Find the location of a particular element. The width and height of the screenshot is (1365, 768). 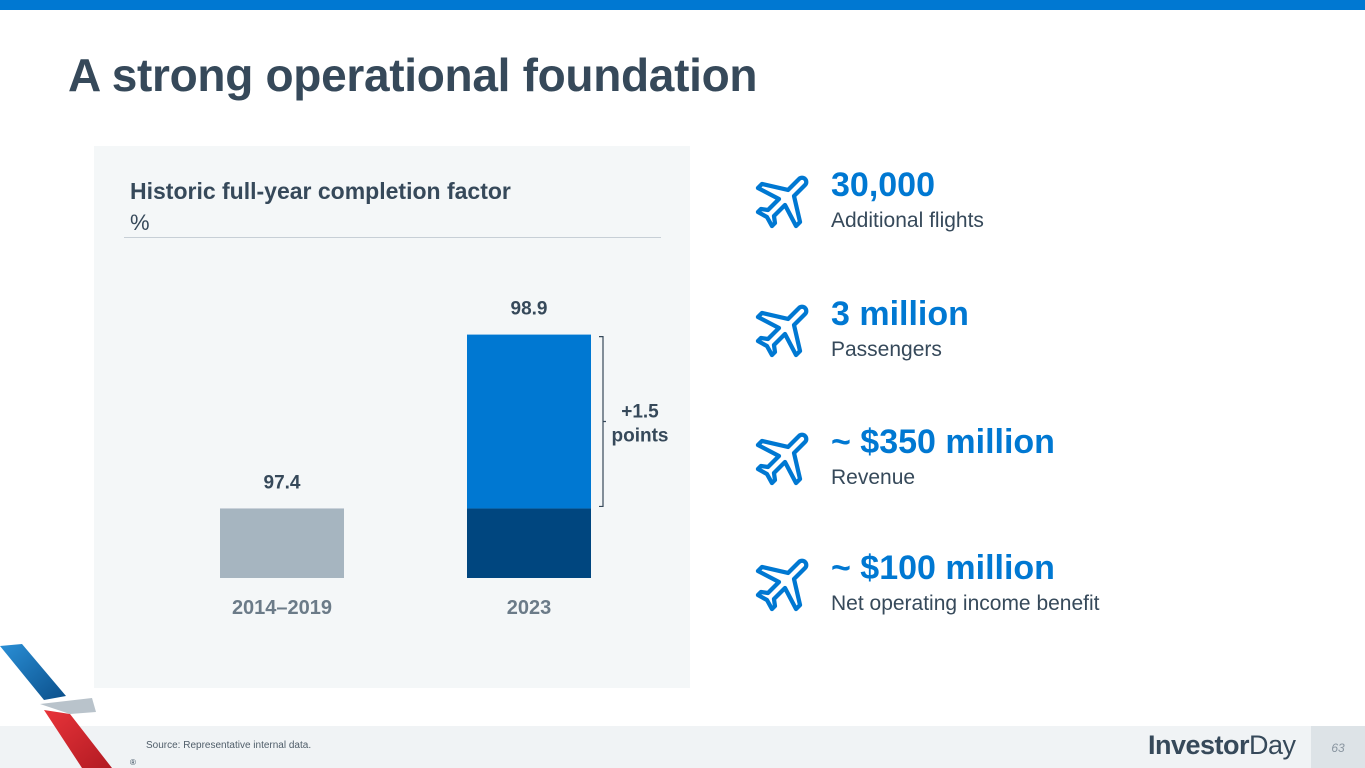

brand-part-1: Investor is located at coordinates (1199, 745).